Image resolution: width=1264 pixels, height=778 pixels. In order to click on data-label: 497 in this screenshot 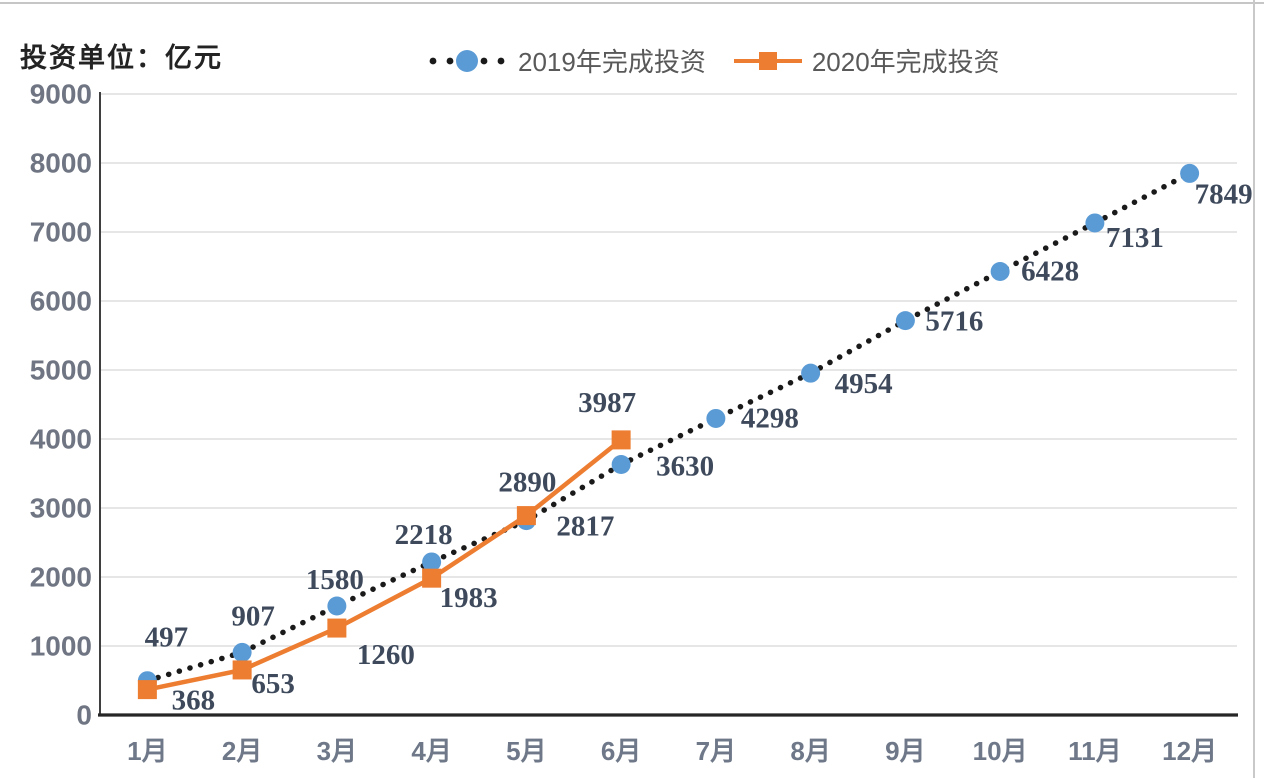, I will do `click(167, 638)`.